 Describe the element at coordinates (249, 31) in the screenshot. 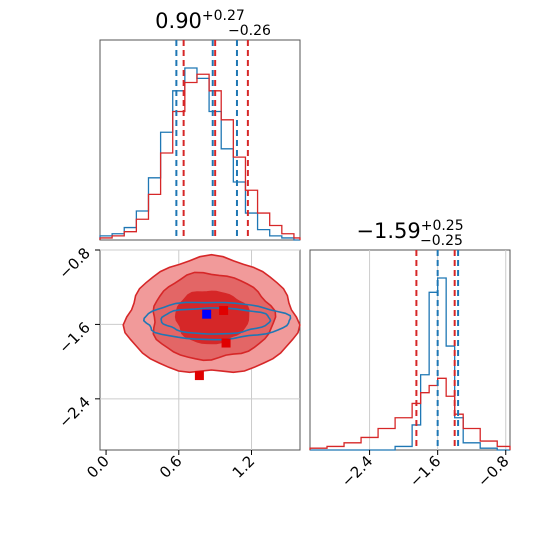

I see `marginal-x-title-minus: −0.26` at that location.